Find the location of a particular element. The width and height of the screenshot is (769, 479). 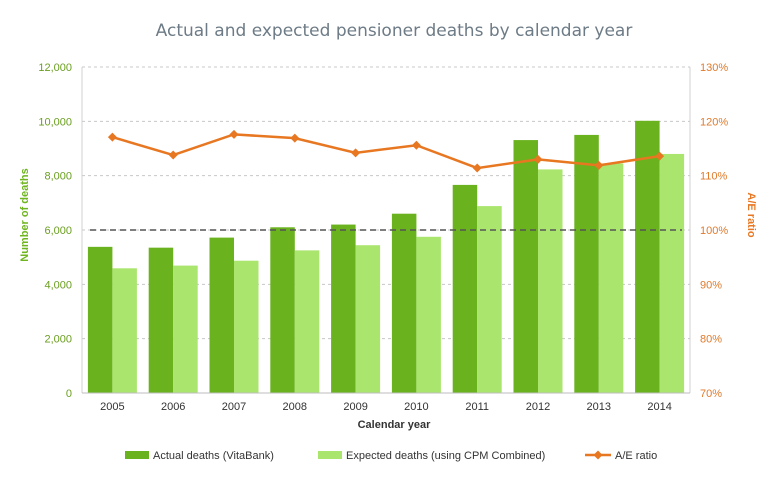

y-tick-label: 10,000 is located at coordinates (55, 122).